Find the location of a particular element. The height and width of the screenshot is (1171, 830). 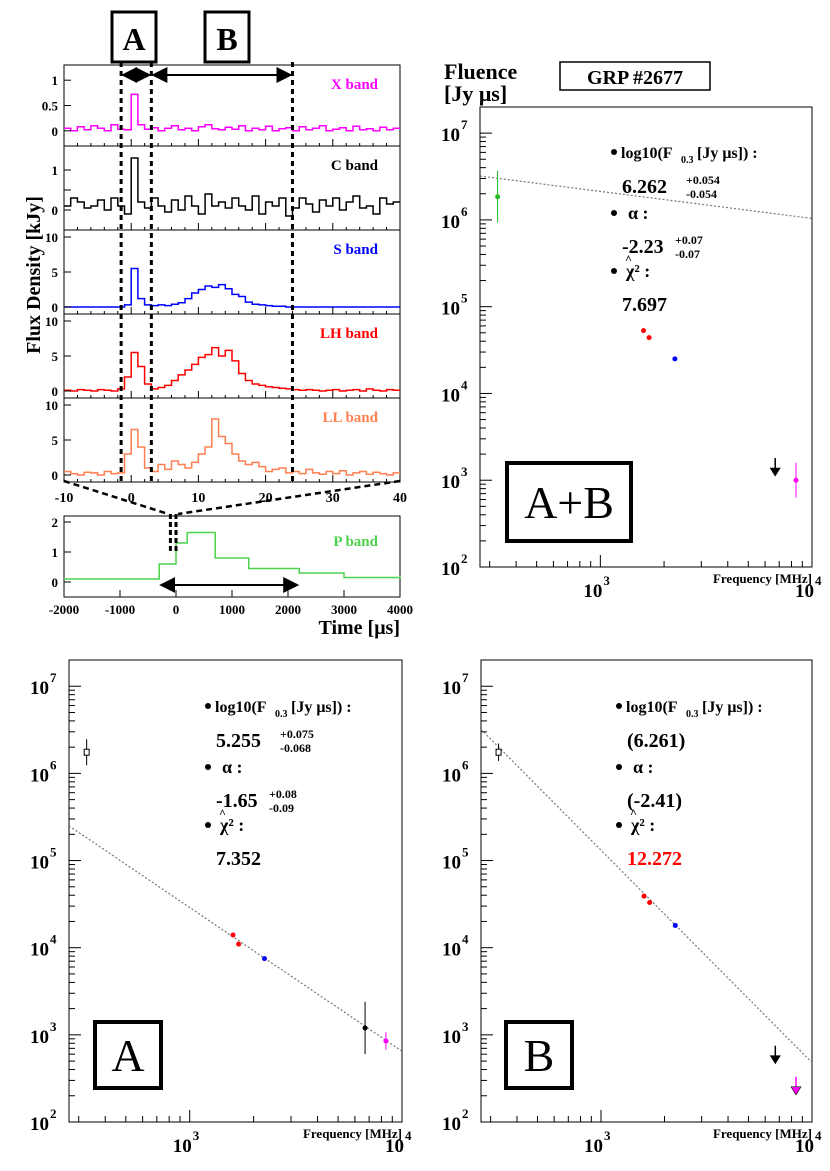

p-band-line is located at coordinates (232, 555).